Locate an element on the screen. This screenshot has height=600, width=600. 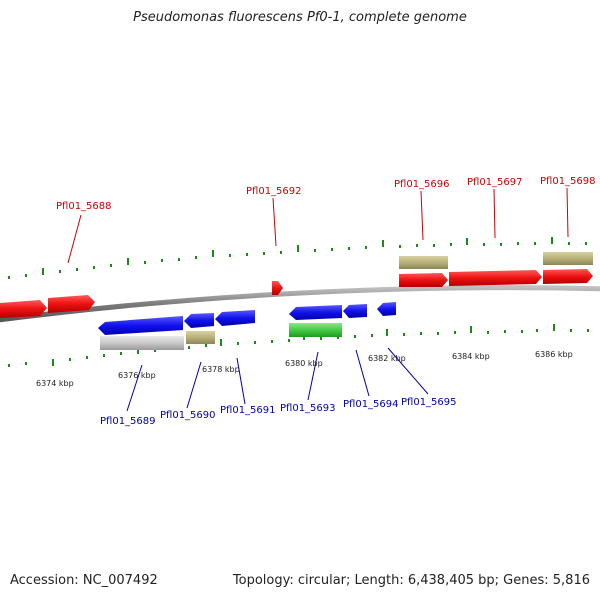
top-callouts is located at coordinates (318, 225).